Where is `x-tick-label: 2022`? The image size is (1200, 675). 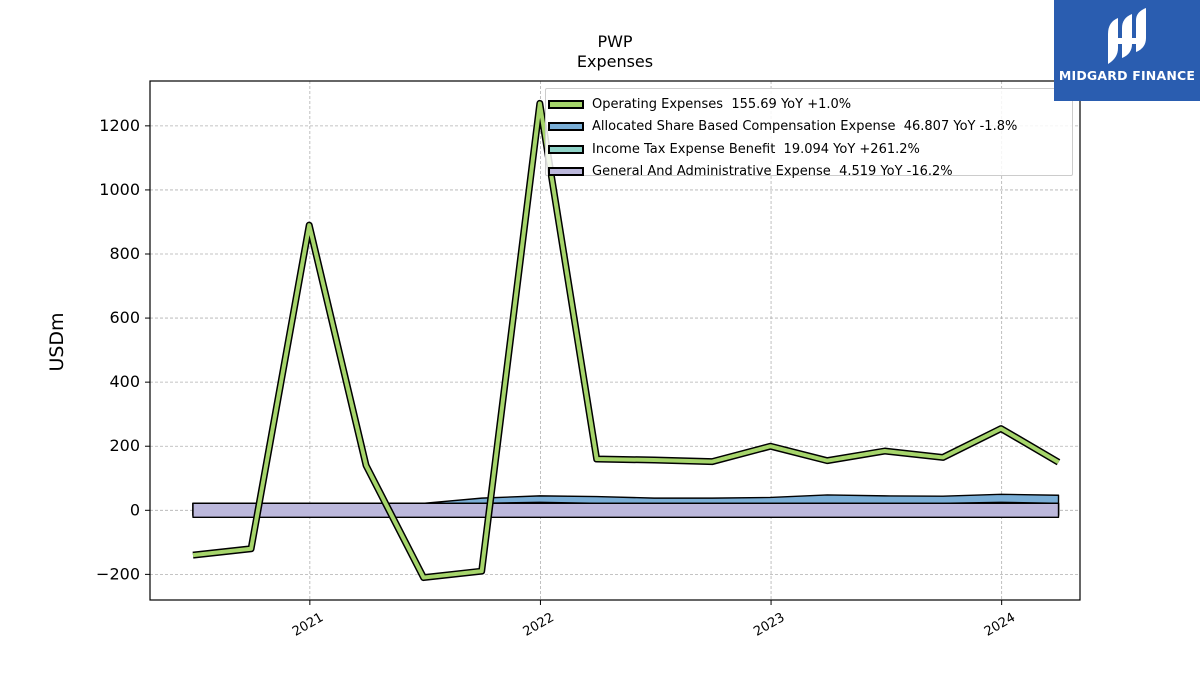 x-tick-label: 2022 is located at coordinates (539, 625).